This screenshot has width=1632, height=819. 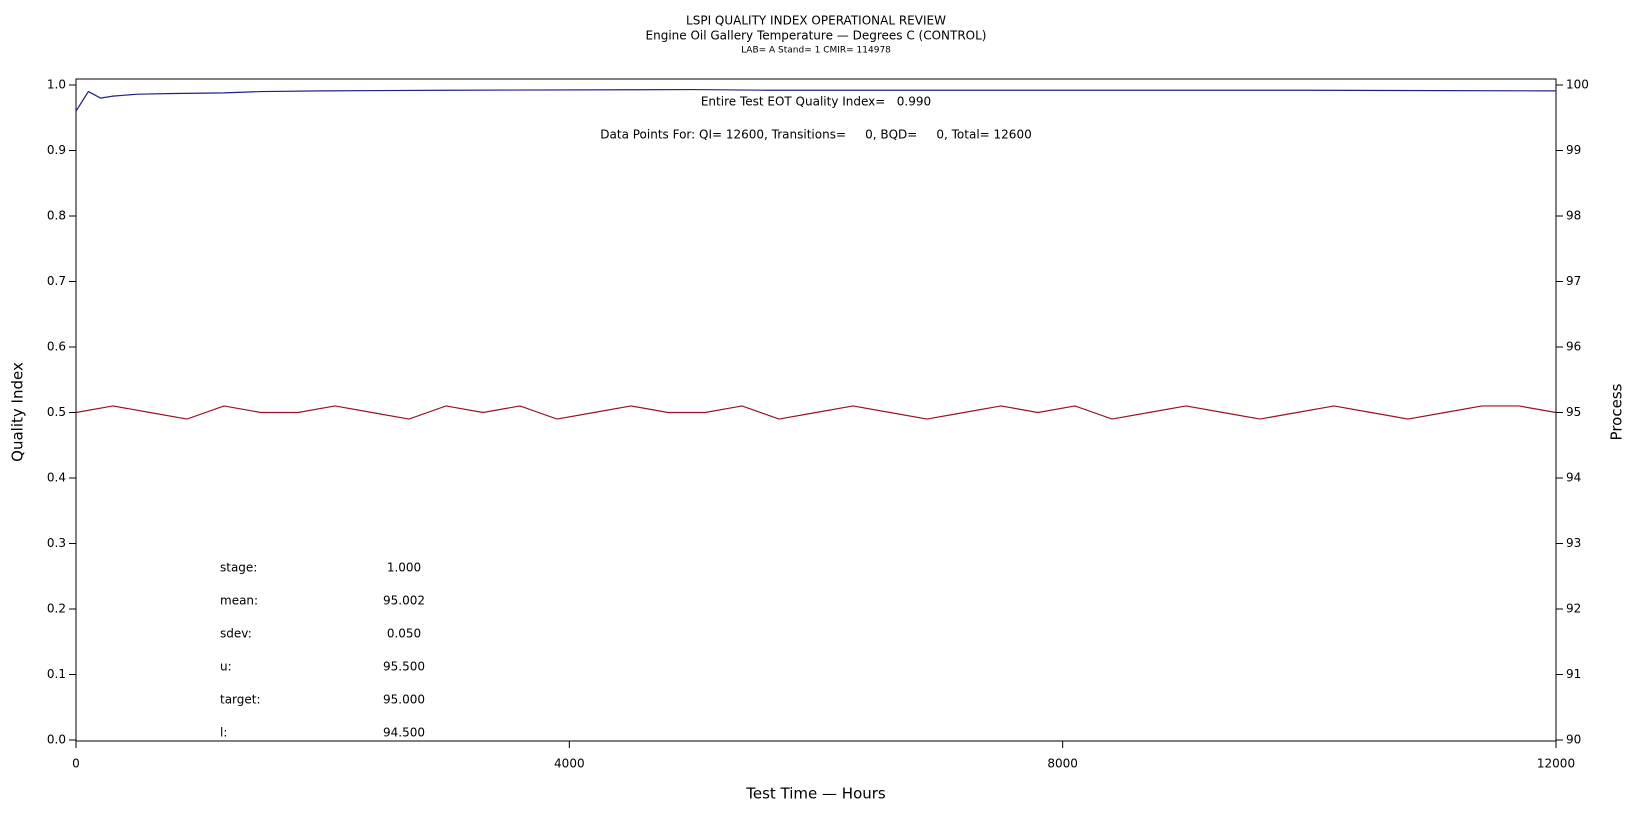 I want to click on stat-label: sdev:, so click(x=236, y=634).